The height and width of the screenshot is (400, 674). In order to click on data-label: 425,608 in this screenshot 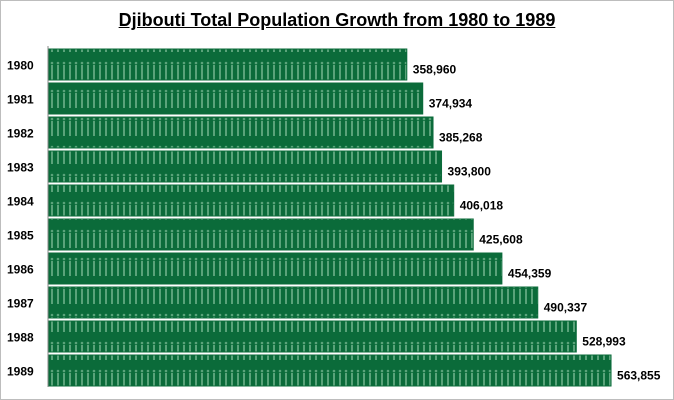, I will do `click(501, 240)`.